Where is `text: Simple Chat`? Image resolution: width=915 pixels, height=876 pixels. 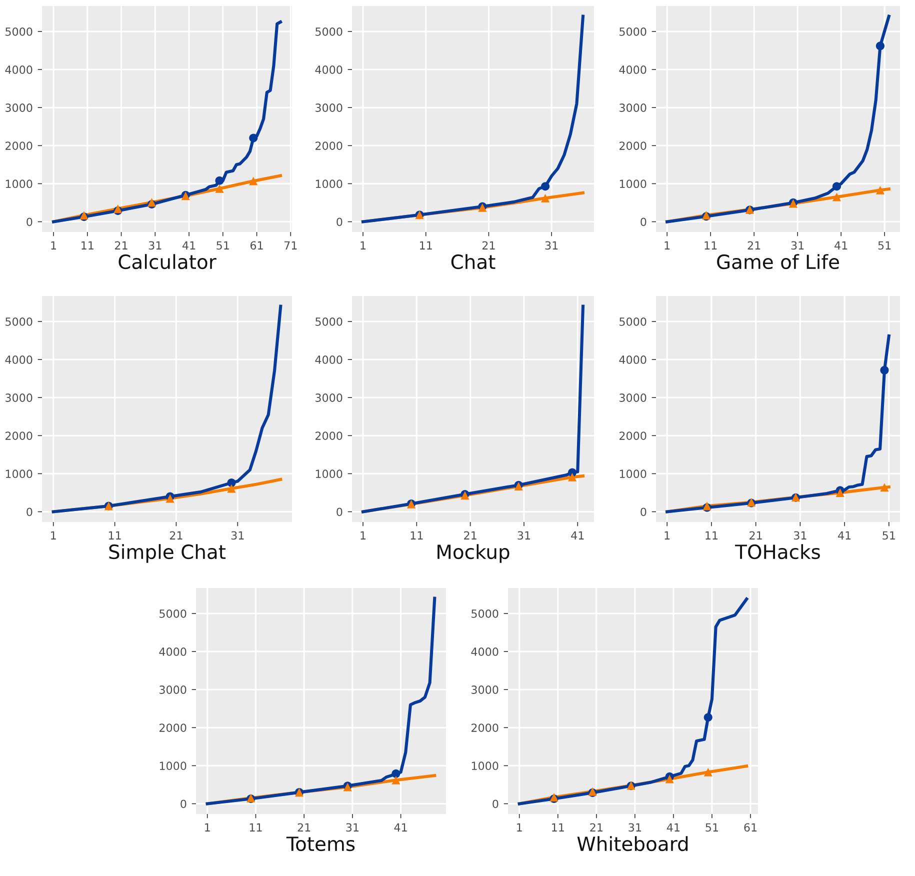 text: Simple Chat is located at coordinates (167, 553).